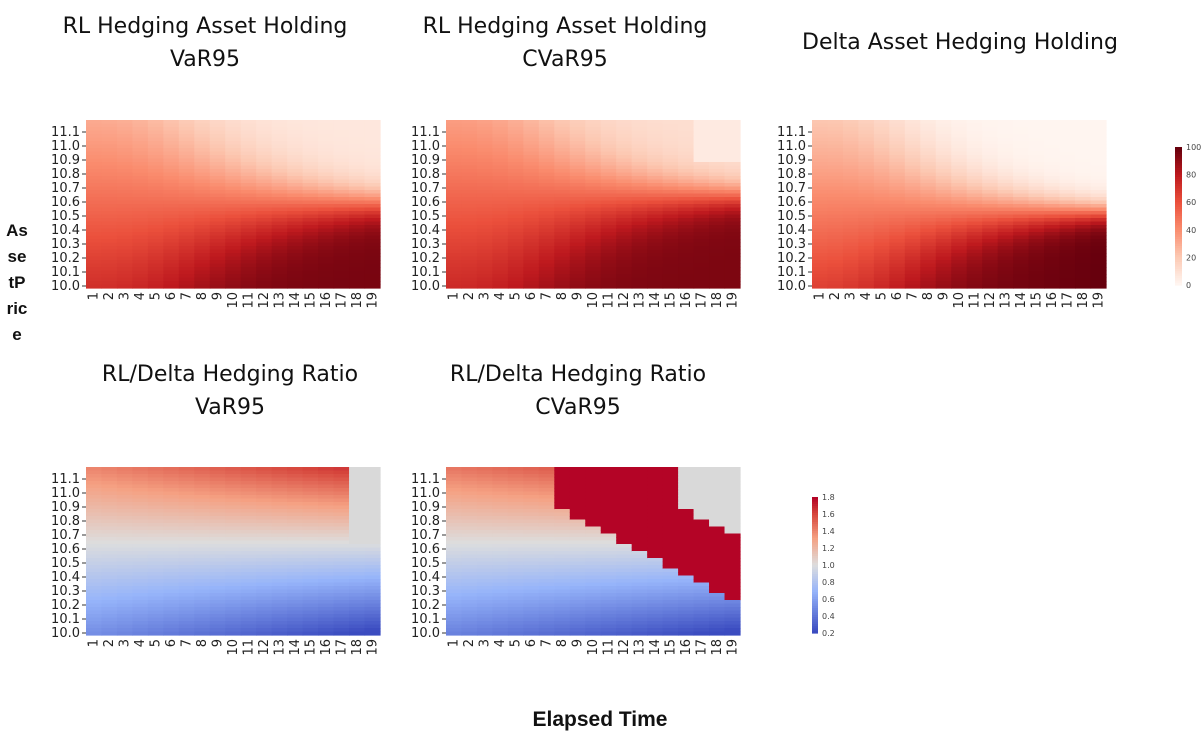  Describe the element at coordinates (866, 296) in the screenshot. I see `x-tick-label: 4` at that location.